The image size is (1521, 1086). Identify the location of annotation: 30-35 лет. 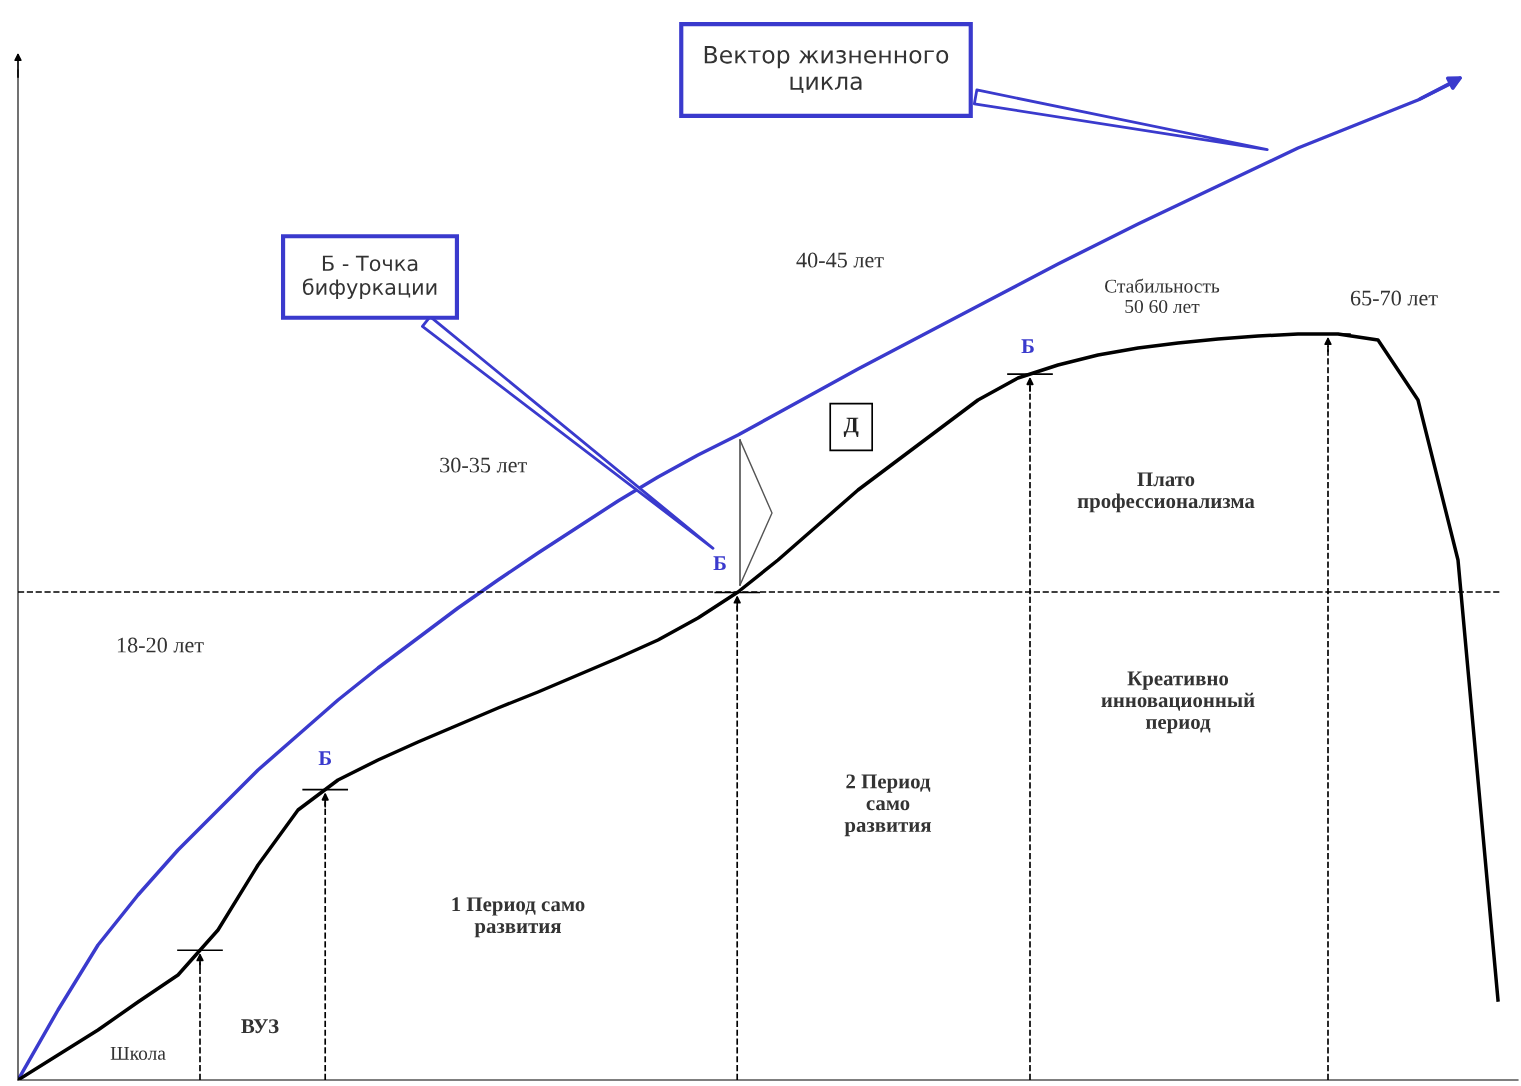
(483, 465).